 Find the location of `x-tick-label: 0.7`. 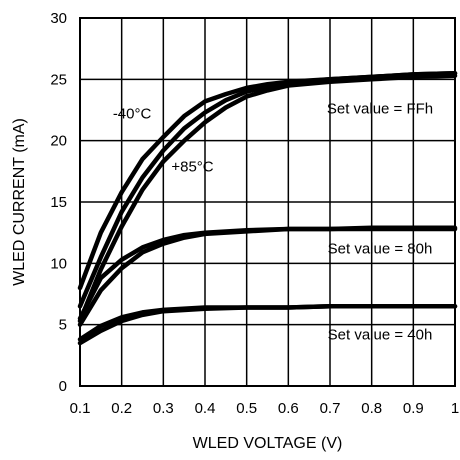

x-tick-label: 0.7 is located at coordinates (330, 408).